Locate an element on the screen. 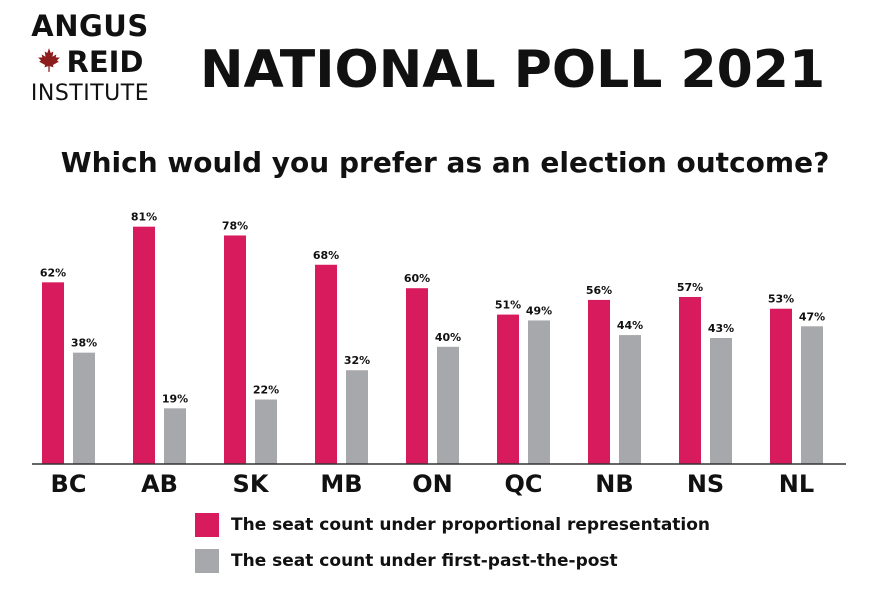  data-label-ab-fptp: 19% is located at coordinates (175, 398).